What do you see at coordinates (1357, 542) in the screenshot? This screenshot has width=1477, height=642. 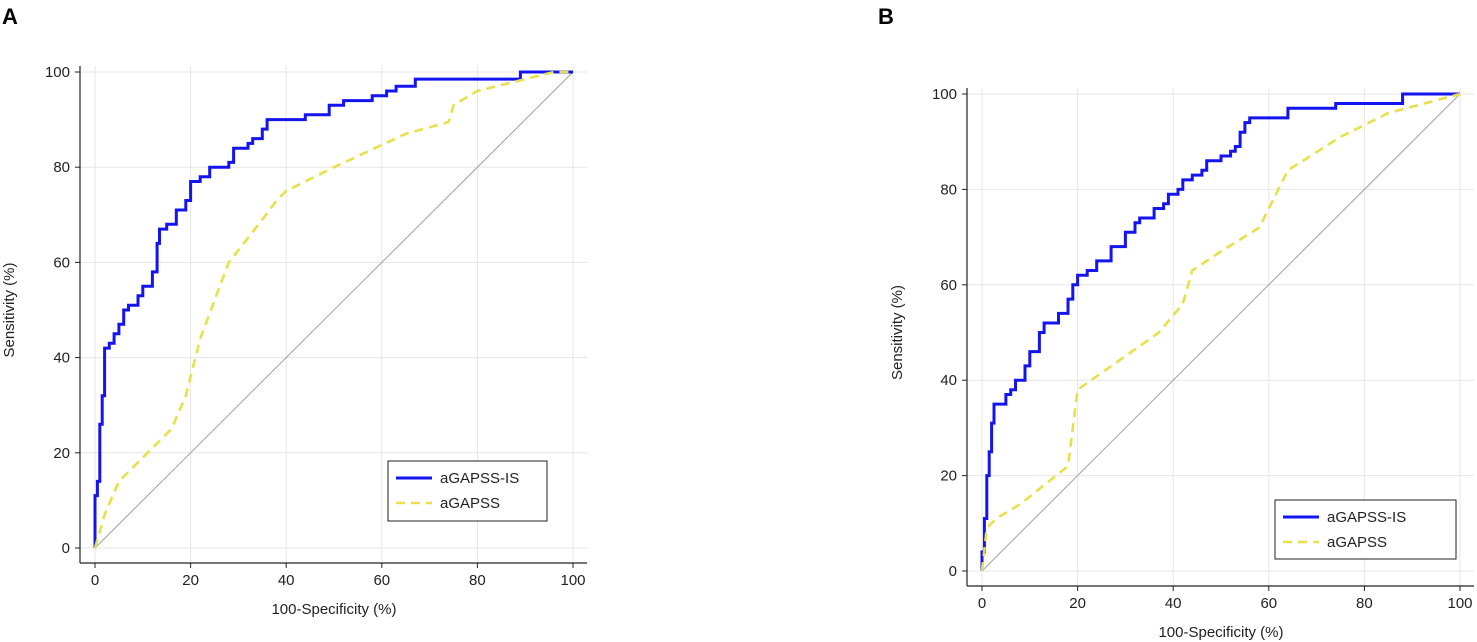 I see `panel-b-legend-label-ags: aGAPSS` at bounding box center [1357, 542].